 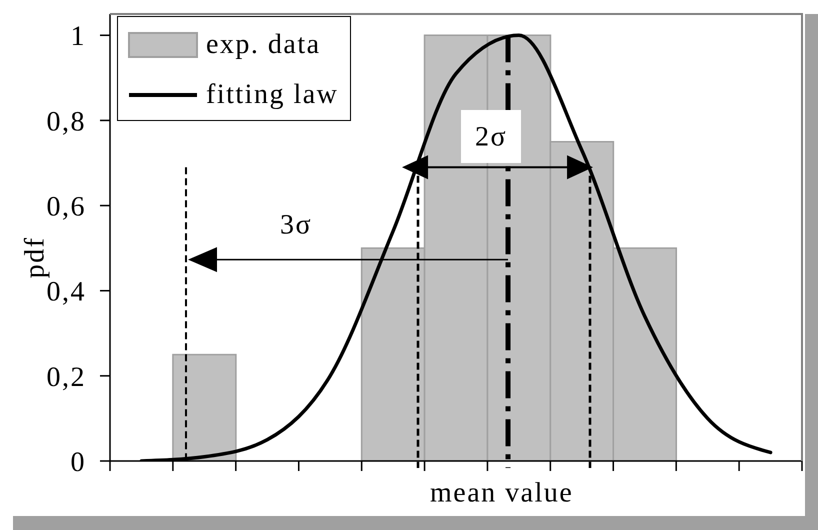 What do you see at coordinates (78, 462) in the screenshot?
I see `y-tick-label: 0` at bounding box center [78, 462].